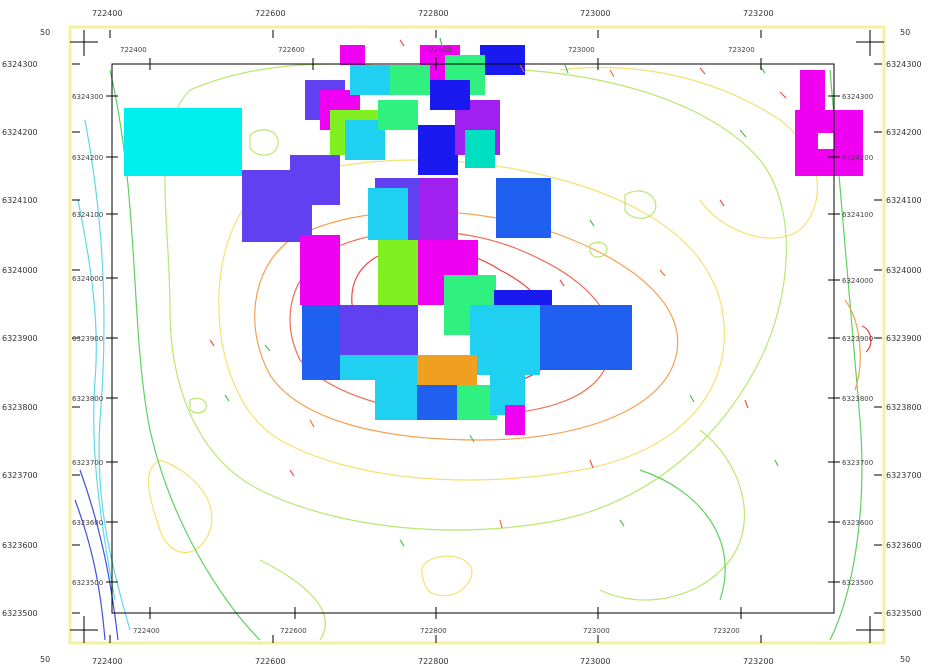 This screenshot has height=670, width=942. What do you see at coordinates (857, 339) in the screenshot?
I see `y-label-inner-right: 6323900` at bounding box center [857, 339].